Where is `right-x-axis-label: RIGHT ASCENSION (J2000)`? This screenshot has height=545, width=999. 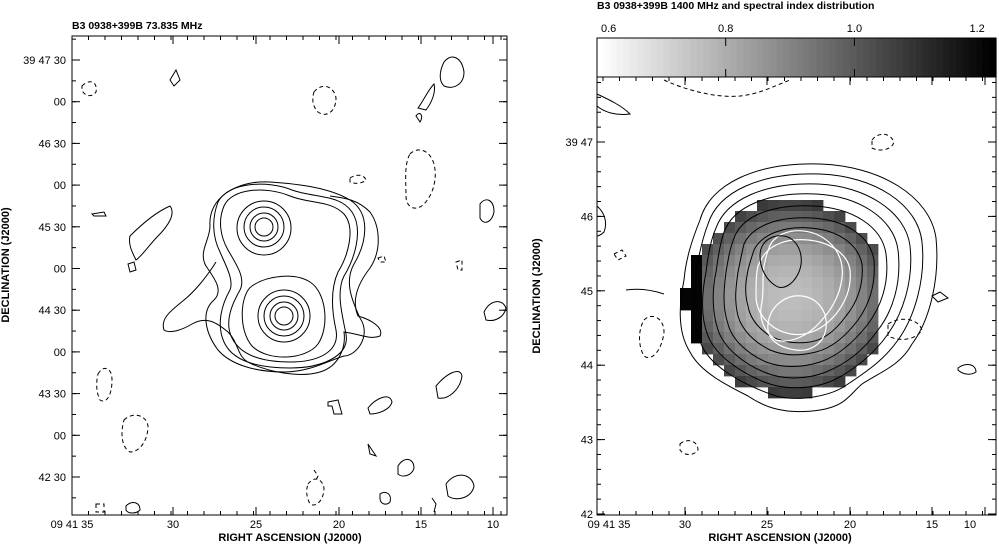 right-x-axis-label: RIGHT ASCENSION (J2000) is located at coordinates (780, 538).